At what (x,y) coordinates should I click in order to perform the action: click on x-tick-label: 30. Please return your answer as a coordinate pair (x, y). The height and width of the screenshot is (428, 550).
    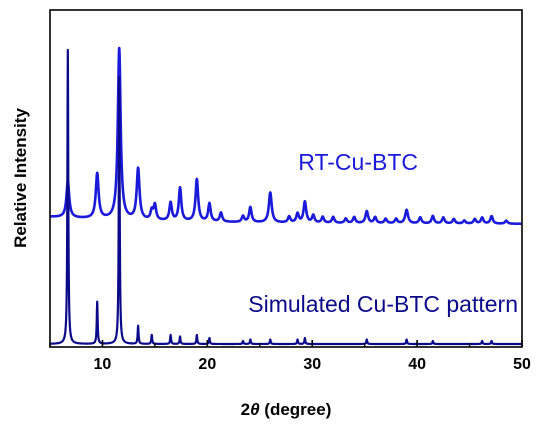
    Looking at the image, I should click on (312, 364).